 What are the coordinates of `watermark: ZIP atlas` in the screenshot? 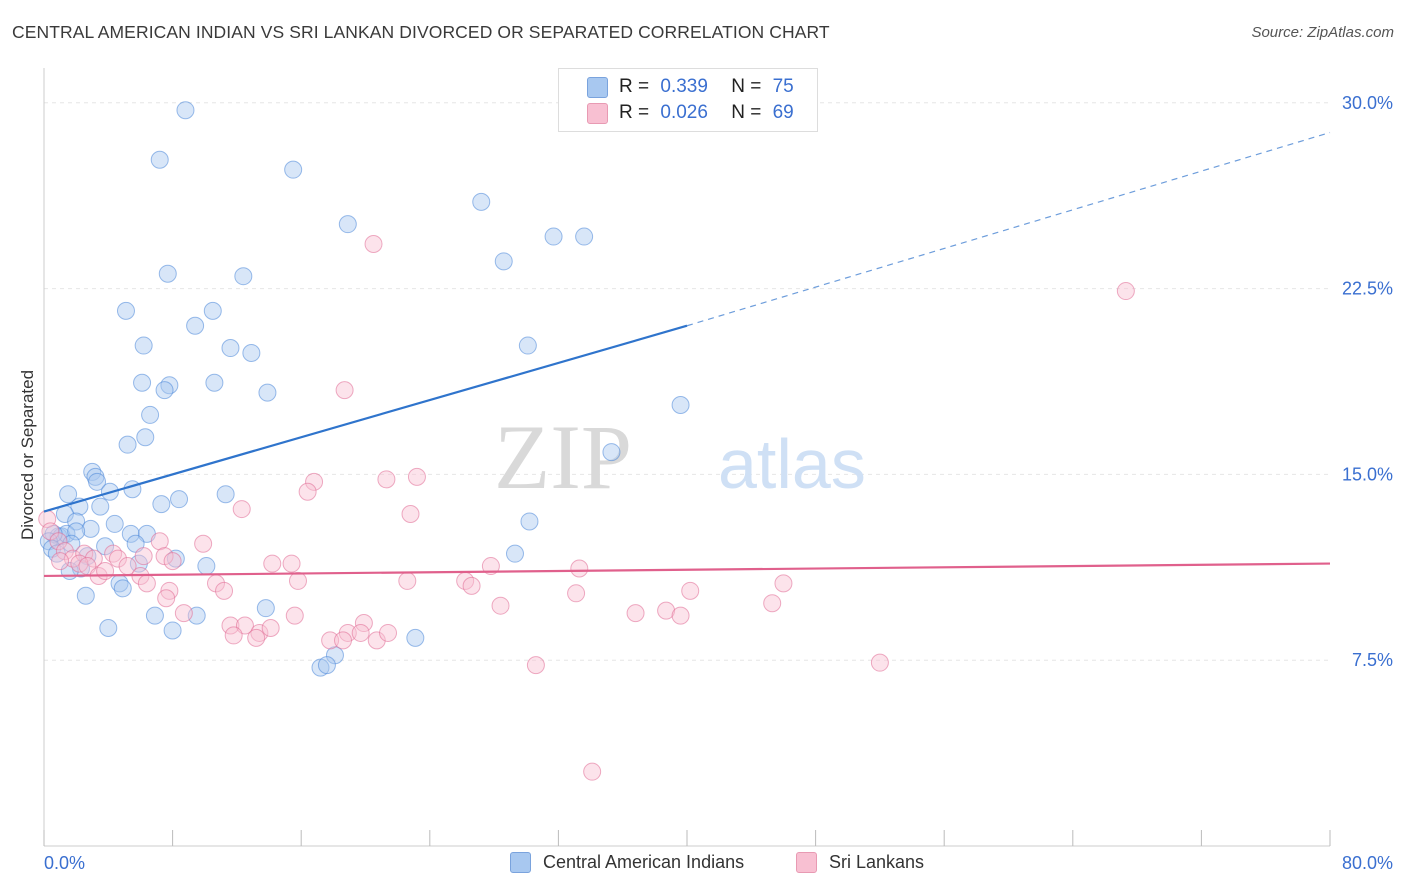 It's located at (680, 457).